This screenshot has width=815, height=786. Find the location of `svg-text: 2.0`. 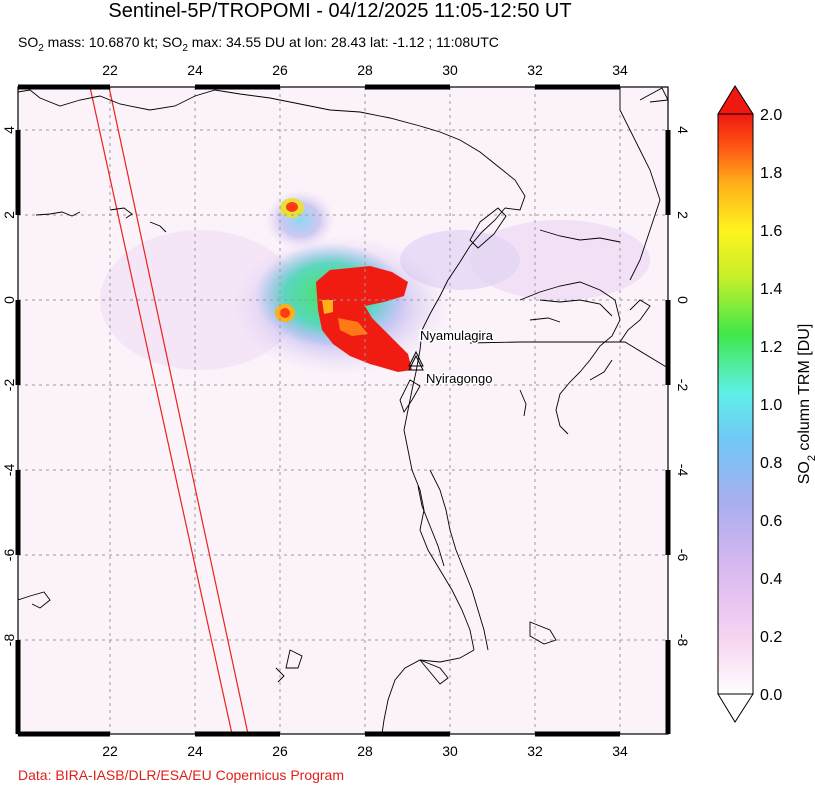

svg-text: 2.0 is located at coordinates (771, 115).